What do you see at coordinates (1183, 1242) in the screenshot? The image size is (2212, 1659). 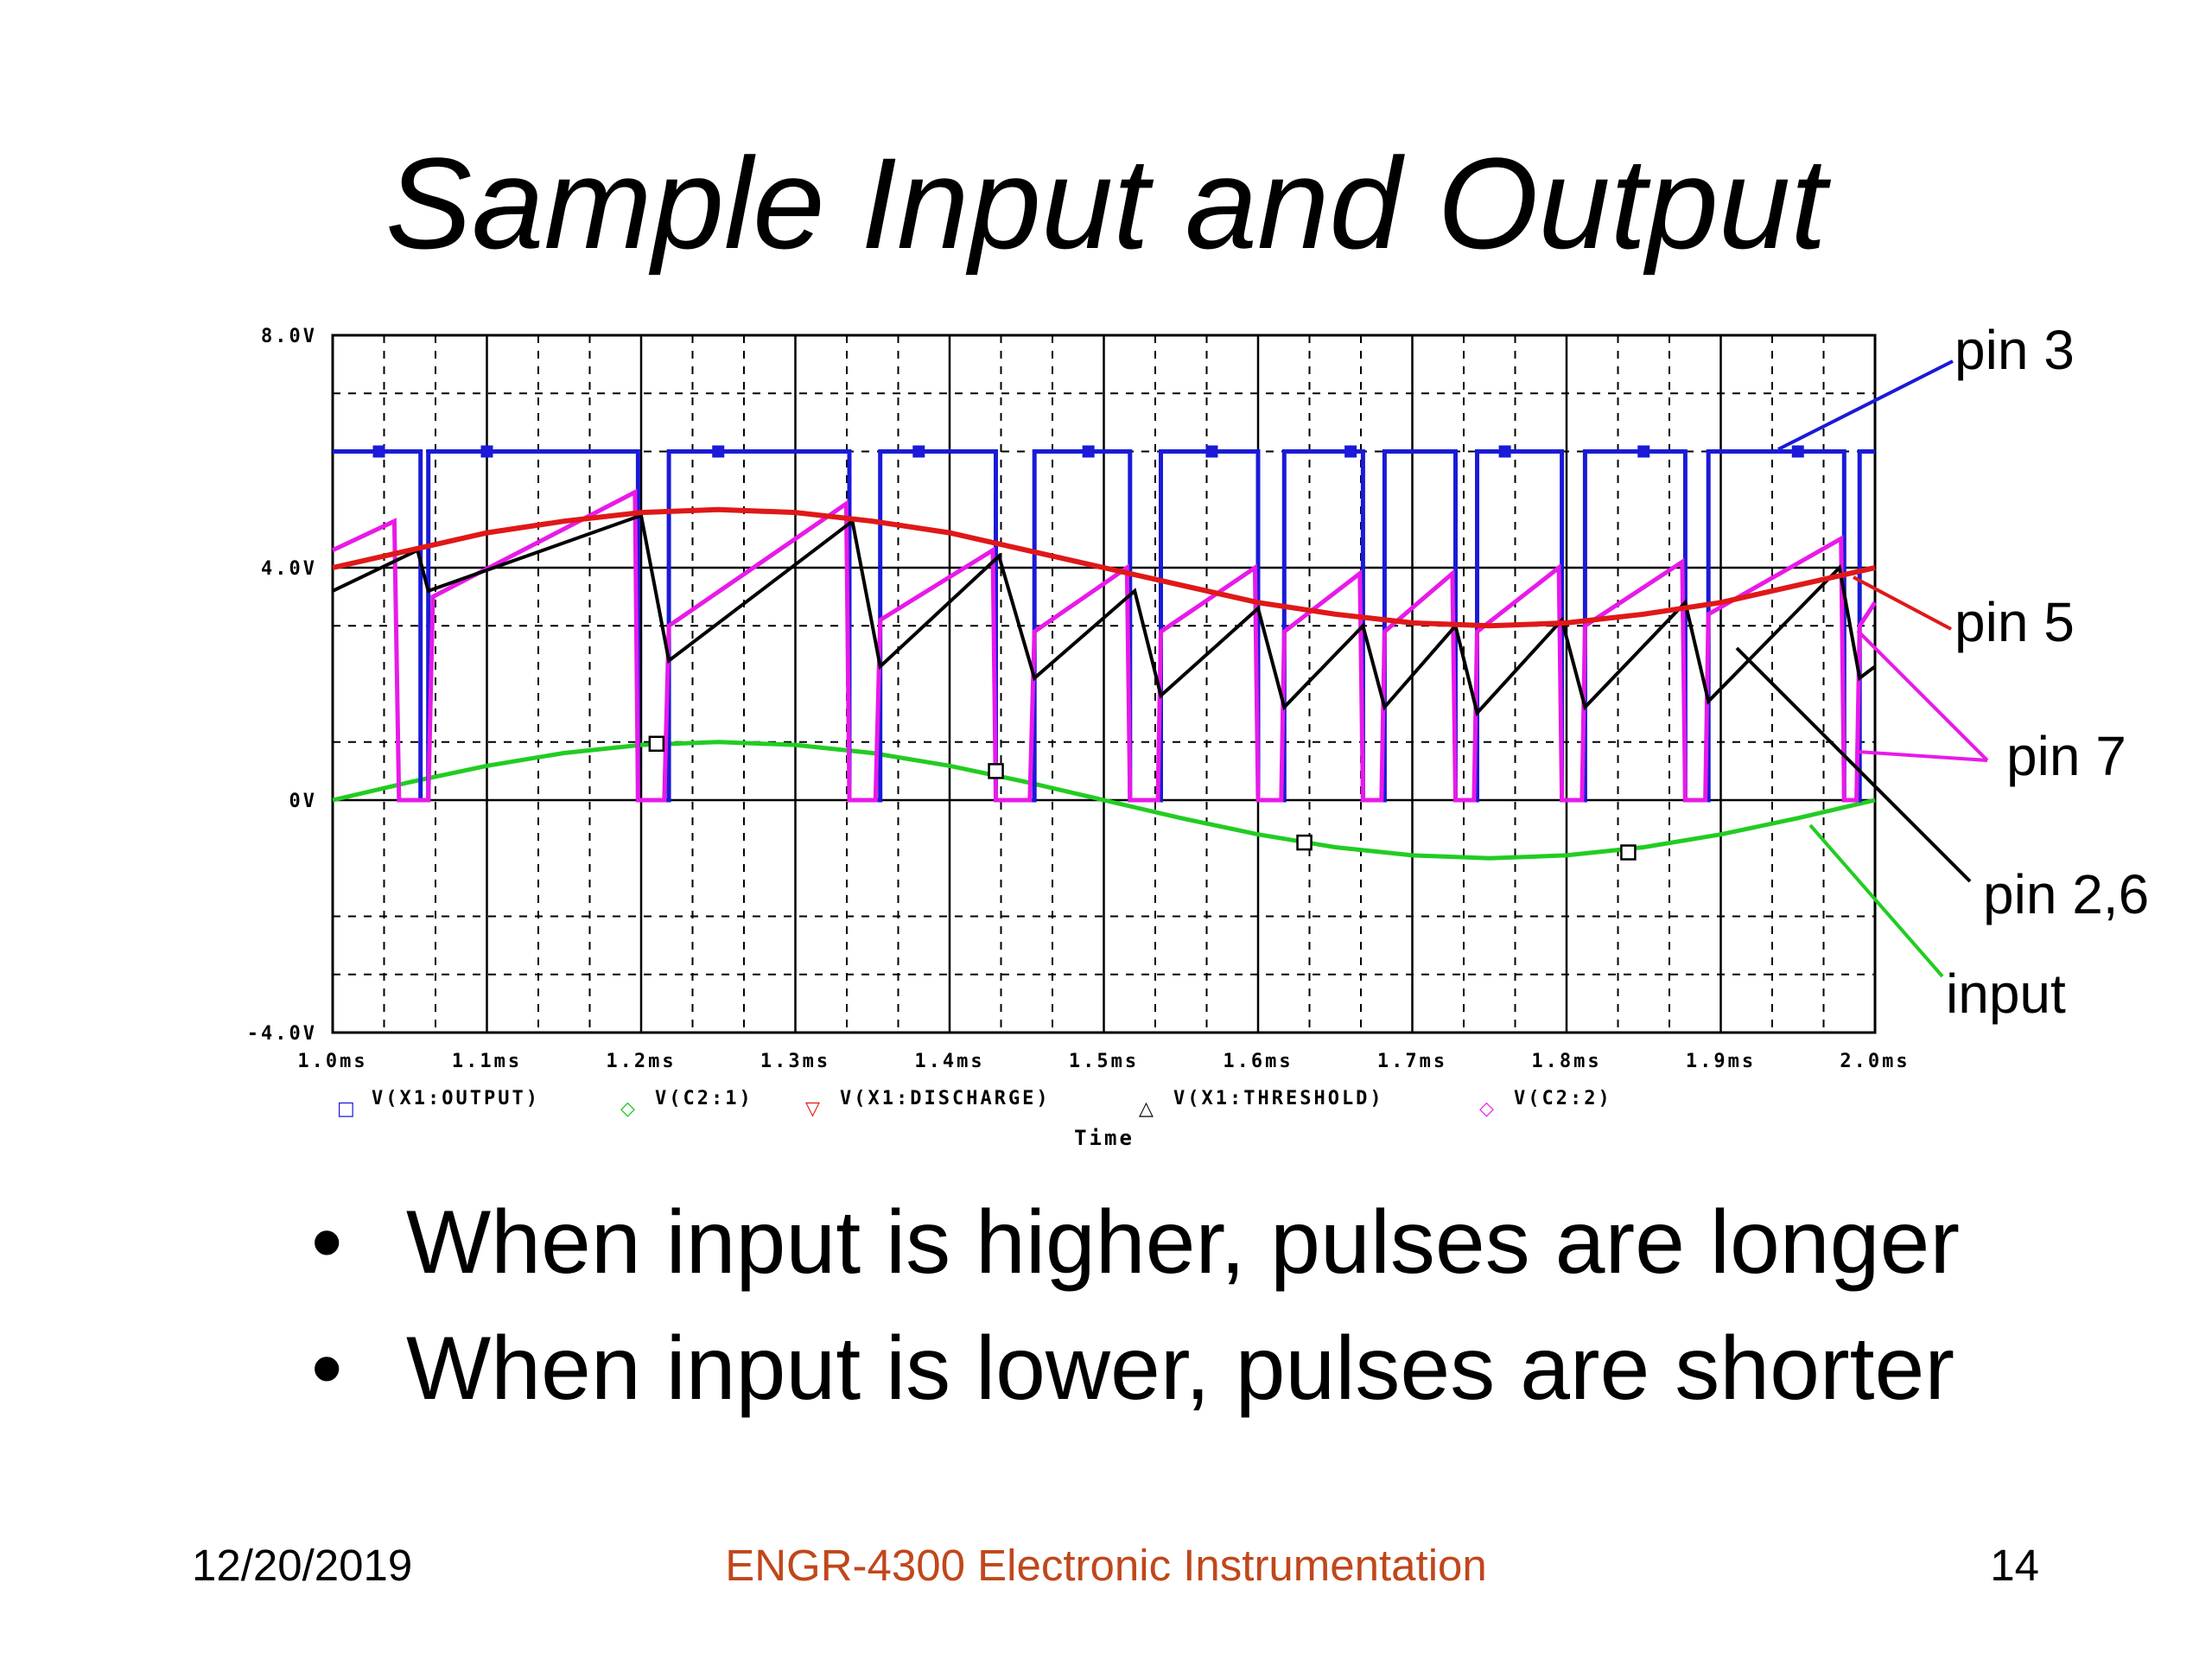 I see `bullet-text: When input is higher, pulses are longer` at bounding box center [1183, 1242].